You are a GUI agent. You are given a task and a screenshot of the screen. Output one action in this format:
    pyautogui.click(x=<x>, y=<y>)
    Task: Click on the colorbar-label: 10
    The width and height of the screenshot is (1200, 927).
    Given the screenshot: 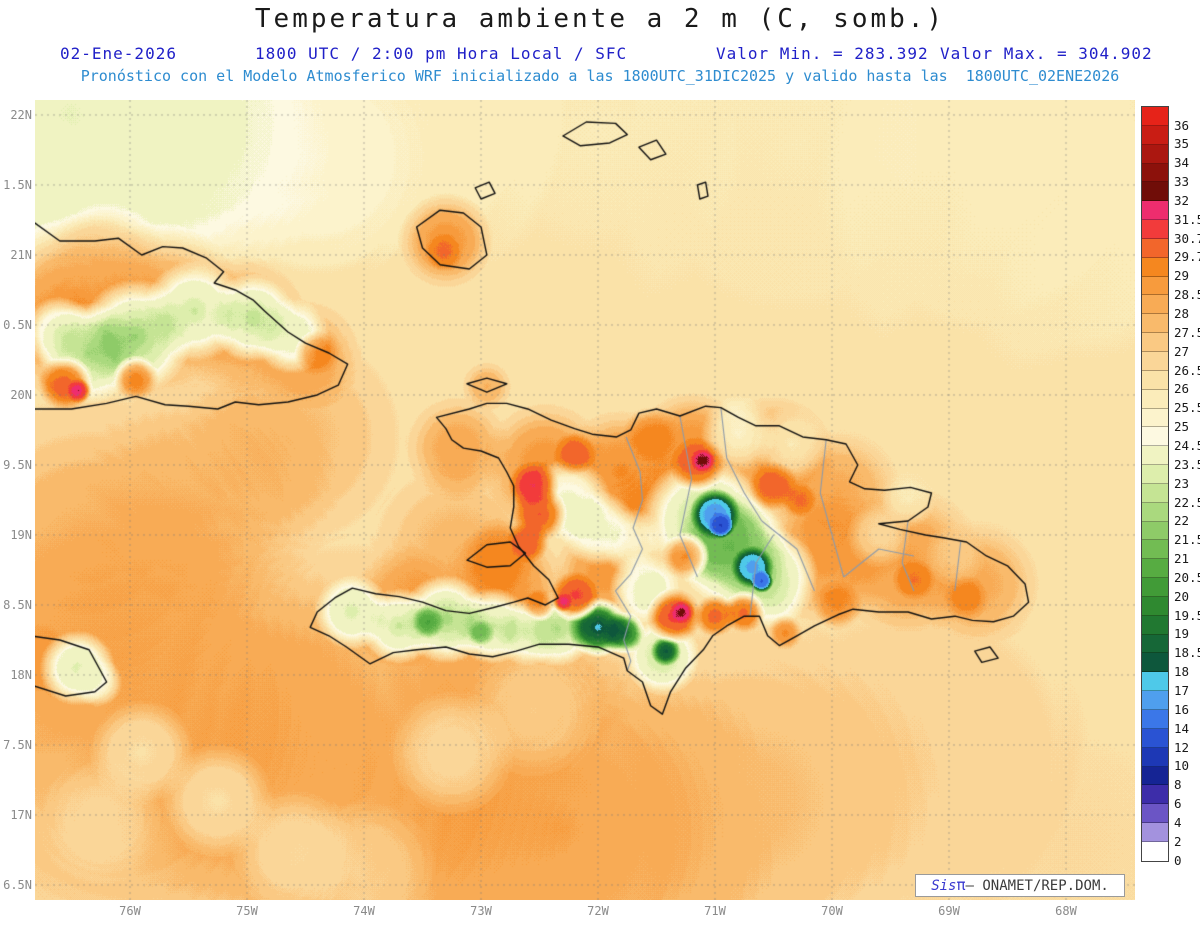 What is the action you would take?
    pyautogui.click(x=1182, y=766)
    